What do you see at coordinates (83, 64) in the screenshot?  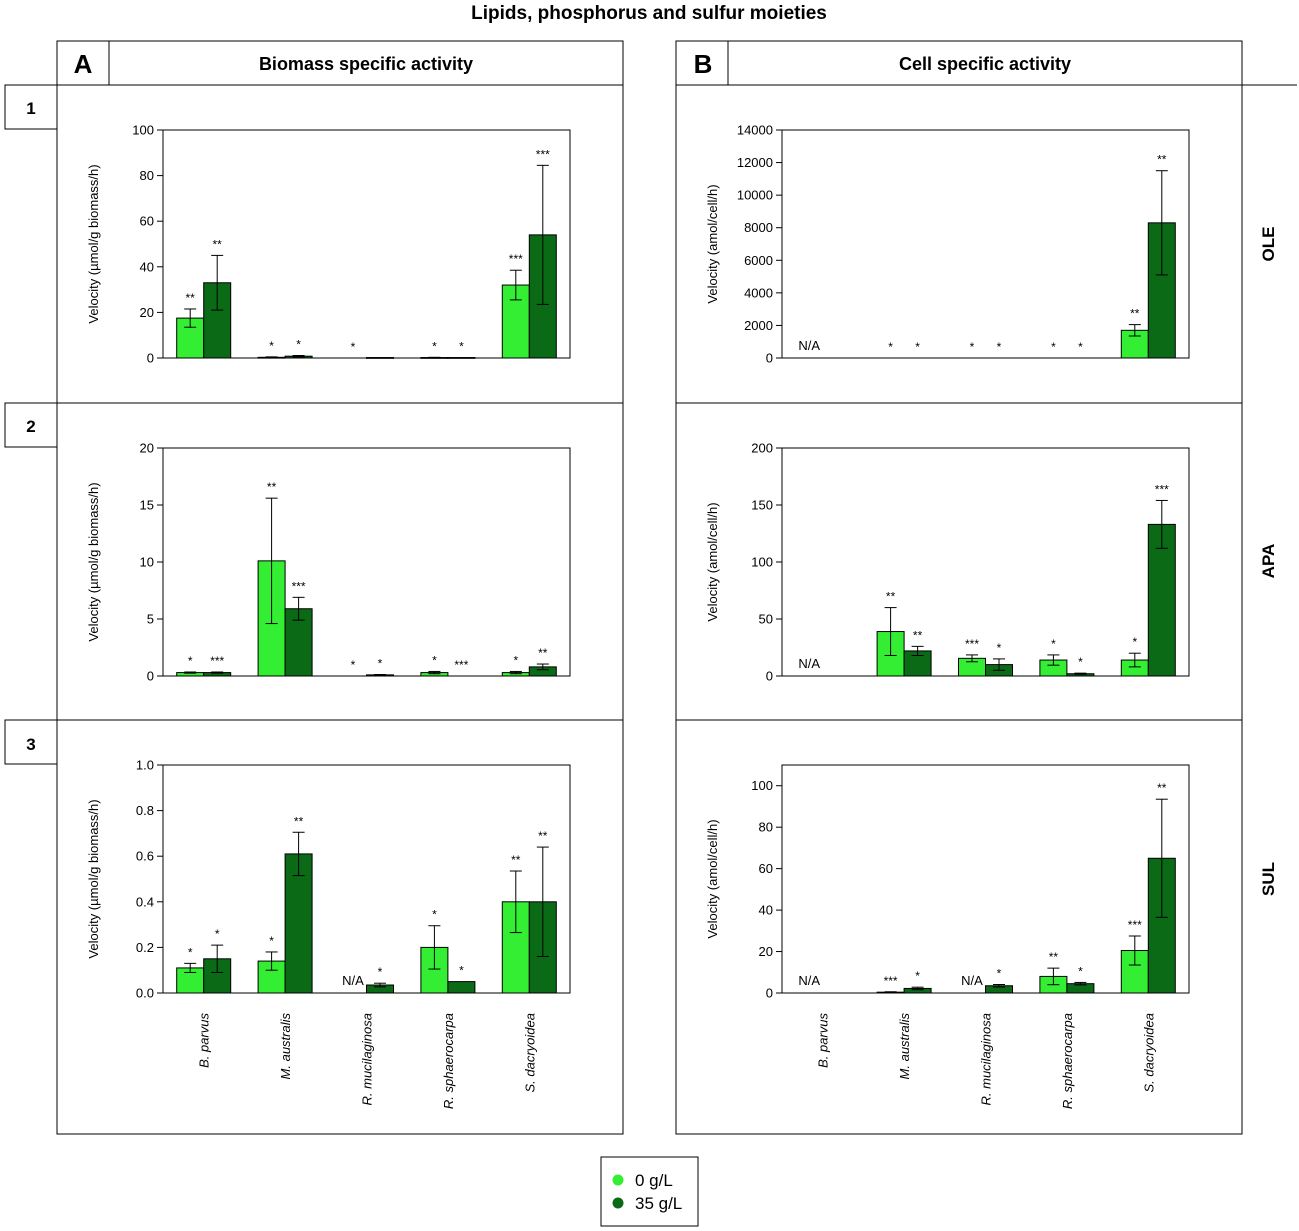 I see `column-a-letter: A` at bounding box center [83, 64].